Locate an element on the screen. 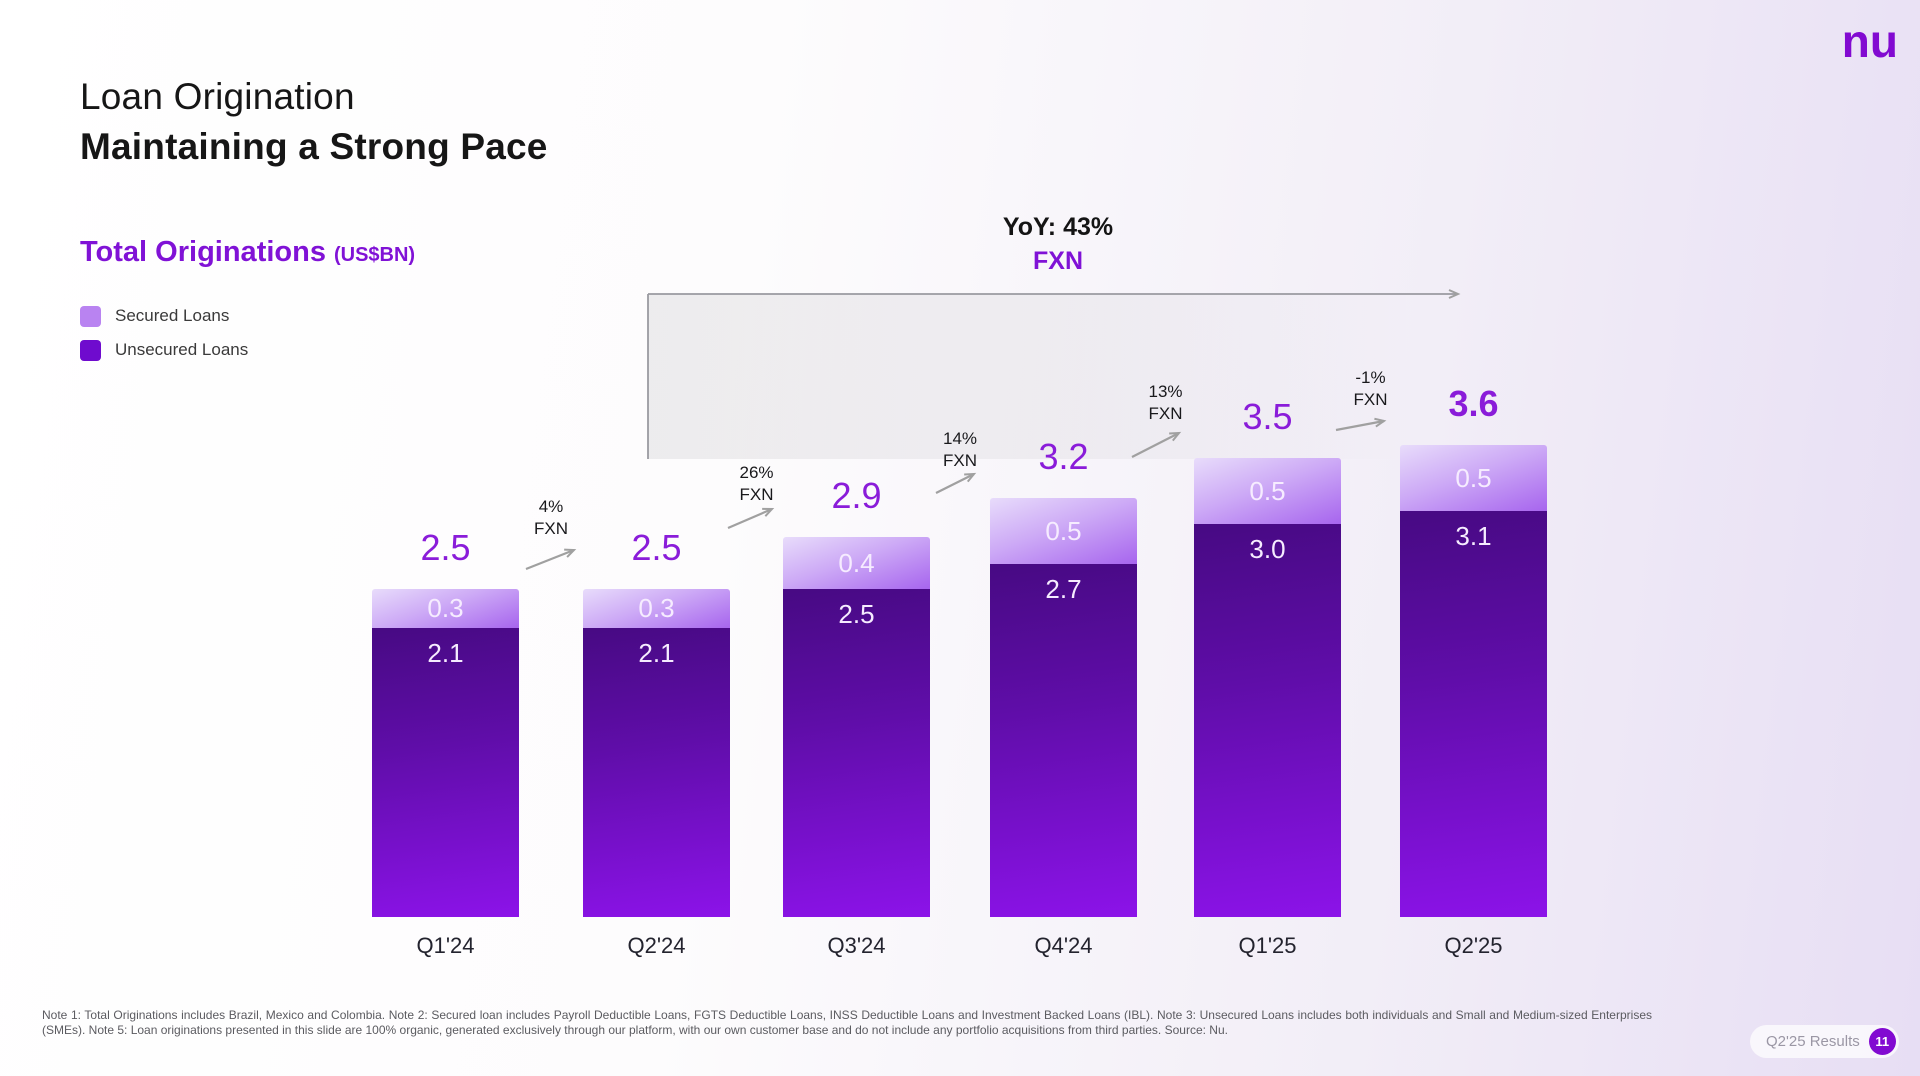 The width and height of the screenshot is (1920, 1076). results-badge-label: Q2'25 Results is located at coordinates (1813, 1041).